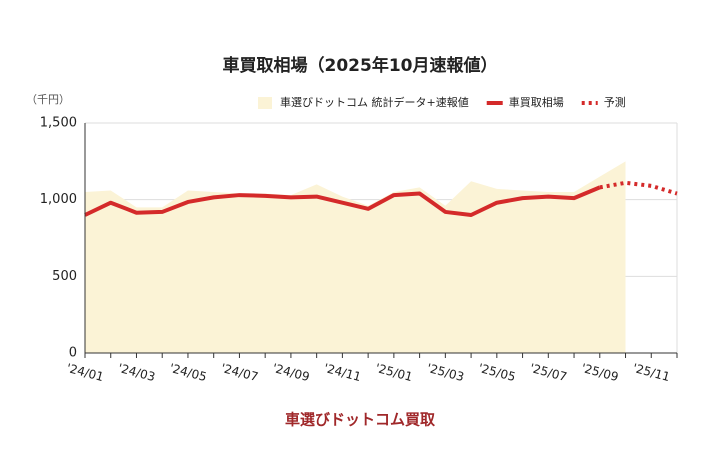  What do you see at coordinates (394, 372) in the screenshot?
I see `x-tick-label: '25/01` at bounding box center [394, 372].